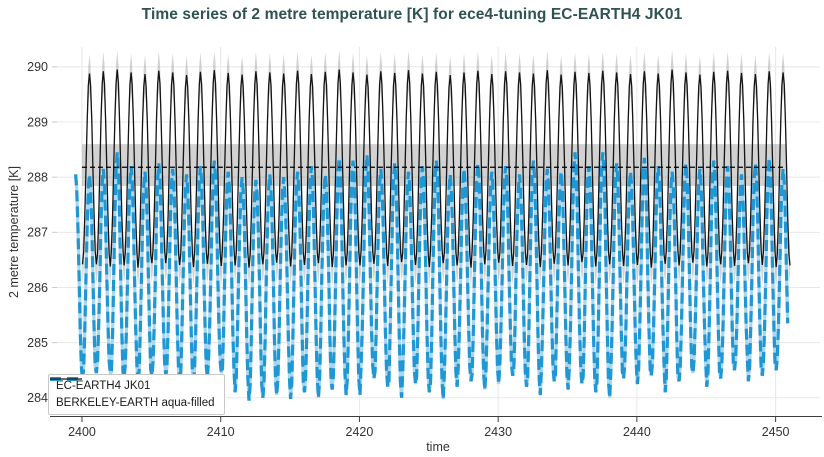  I want to click on legend-label: BERKELEY-EARTH aqua-filled, so click(135, 403).